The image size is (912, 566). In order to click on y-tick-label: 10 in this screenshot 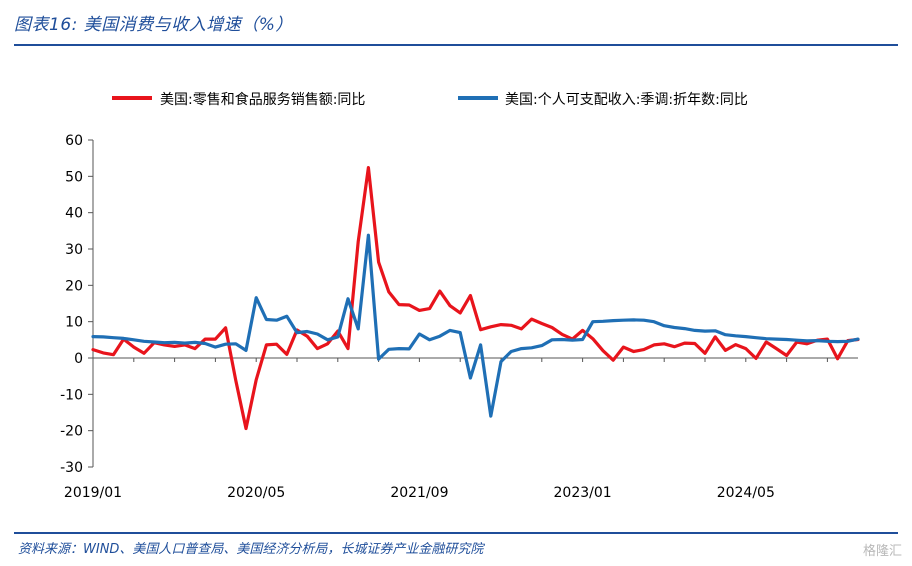, I will do `click(74, 323)`.